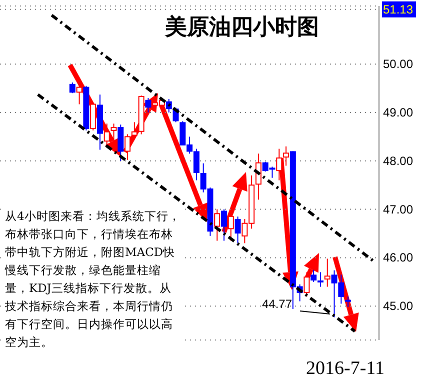  Describe the element at coordinates (398, 257) in the screenshot. I see `y-tick-label: 46.00` at that location.